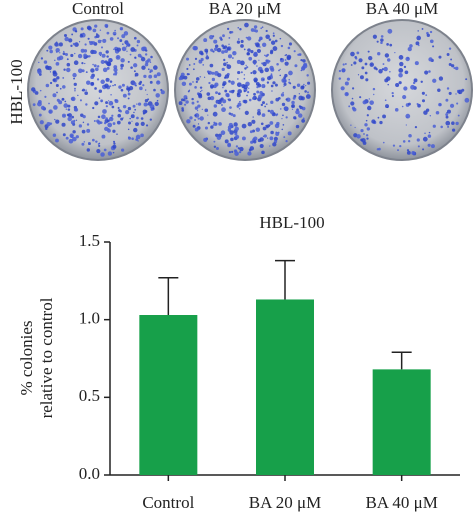  Describe the element at coordinates (16, 91) in the screenshot. I see `row-label: HBL-100` at that location.